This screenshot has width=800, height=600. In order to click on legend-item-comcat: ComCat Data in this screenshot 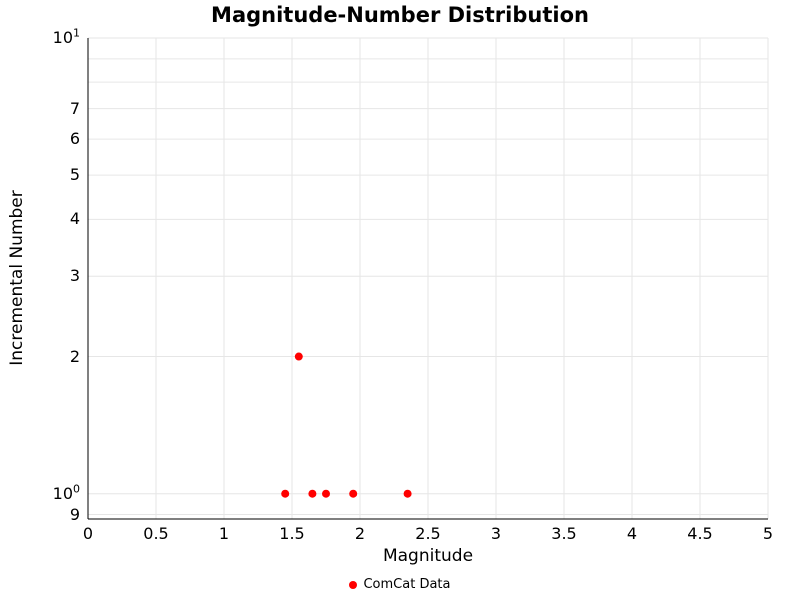, I will do `click(400, 584)`.